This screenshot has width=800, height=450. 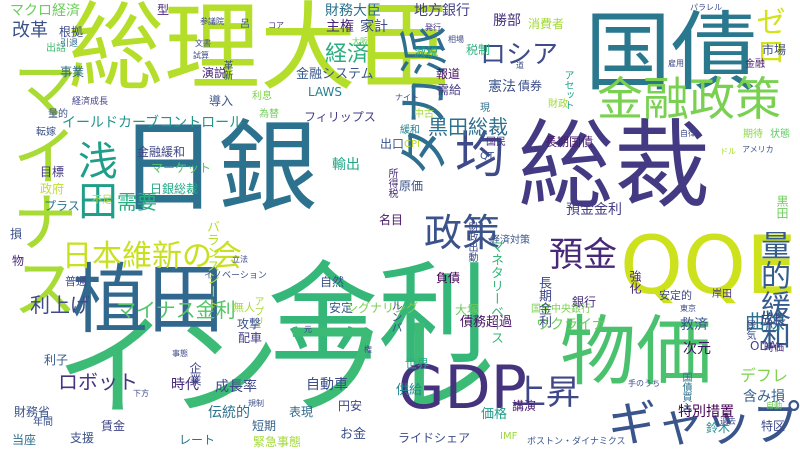 What do you see at coordinates (240, 259) in the screenshot?
I see `word: 立法` at bounding box center [240, 259].